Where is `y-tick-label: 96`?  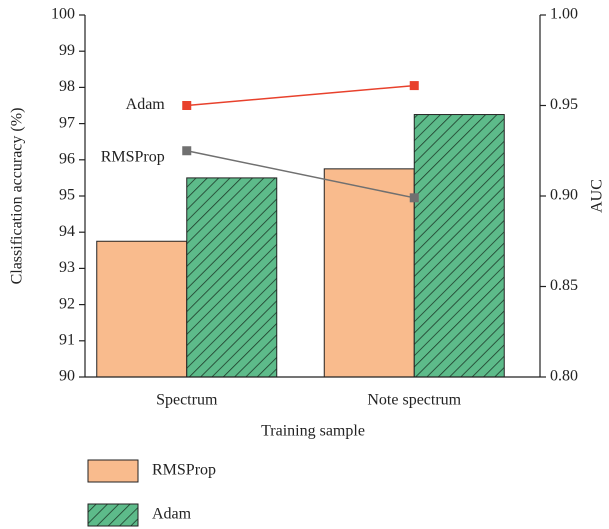
y-tick-label: 96 is located at coordinates (67, 158).